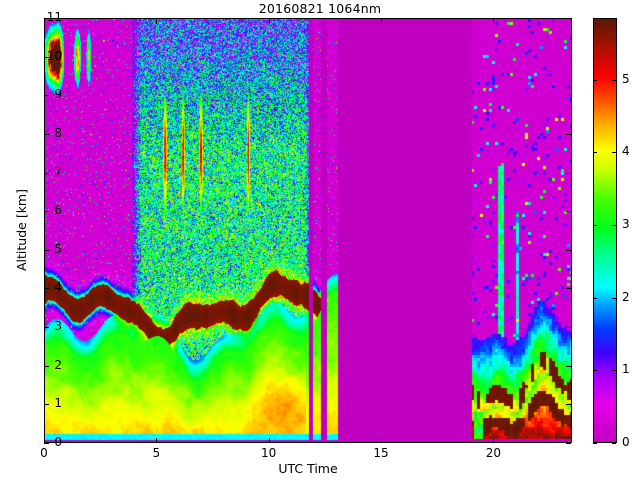 The height and width of the screenshot is (480, 640). I want to click on y-tick-label: 7, so click(58, 171).